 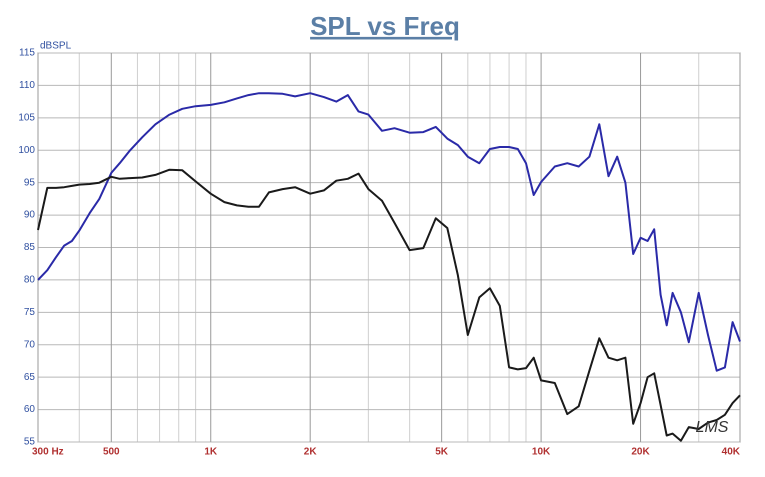 What do you see at coordinates (56, 46) in the screenshot?
I see `y-axis-label: dBSPL` at bounding box center [56, 46].